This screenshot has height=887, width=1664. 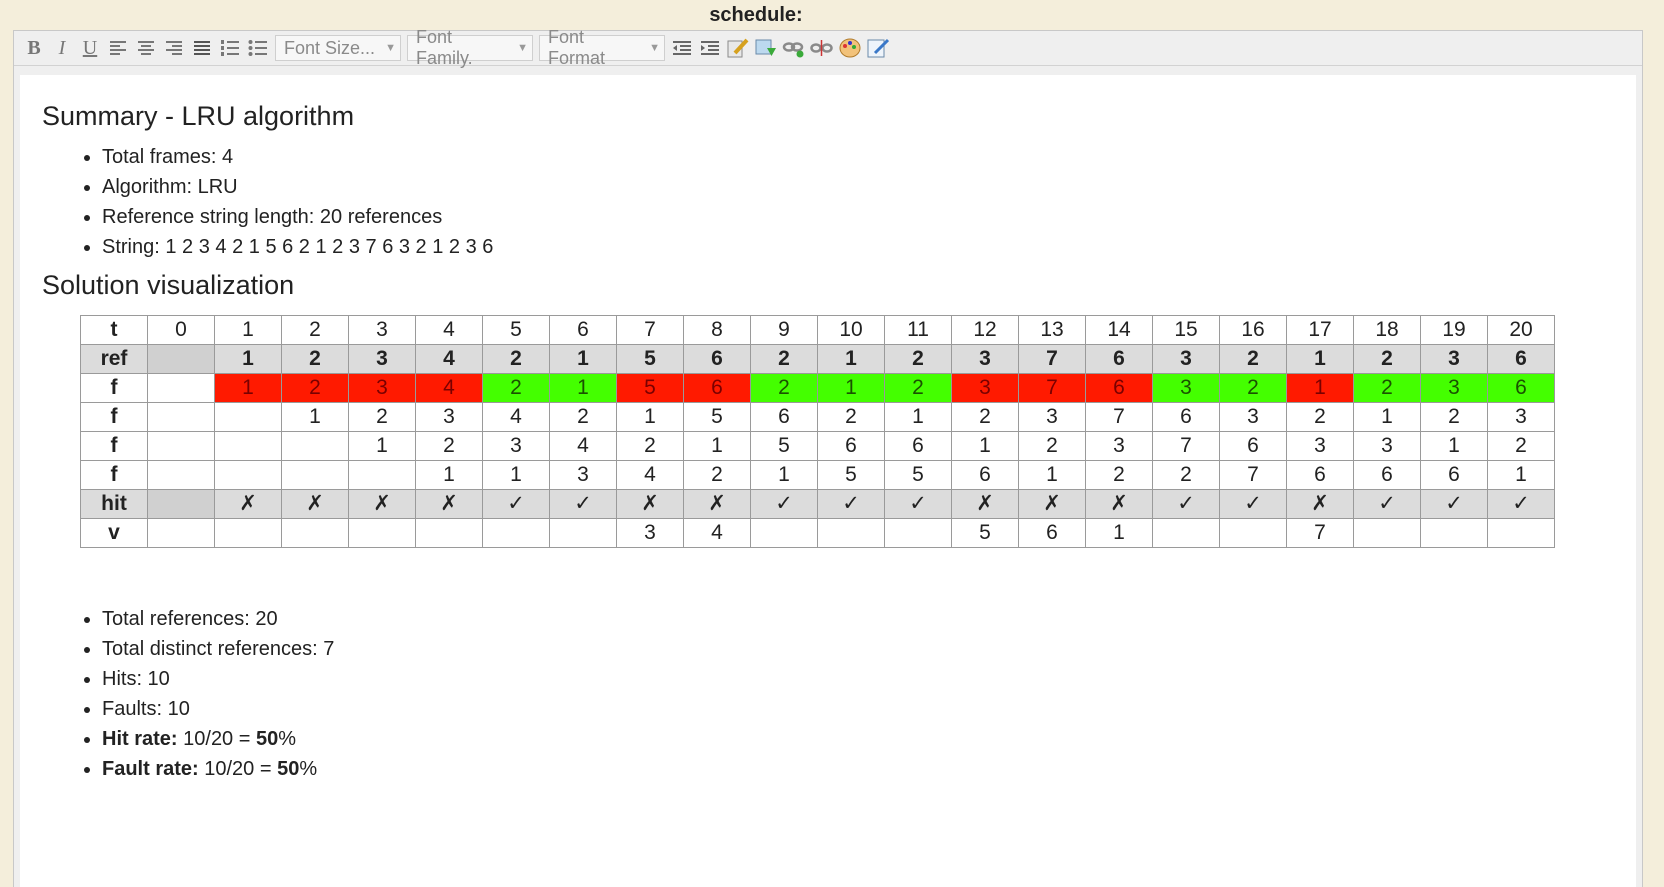 What do you see at coordinates (784, 330) in the screenshot?
I see `table-cell: 9` at bounding box center [784, 330].